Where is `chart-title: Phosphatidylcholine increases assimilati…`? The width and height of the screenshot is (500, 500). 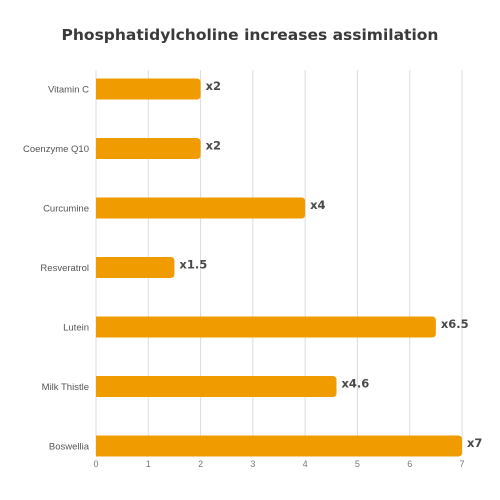
chart-title: Phosphatidylcholine increases assimilati… is located at coordinates (250, 35).